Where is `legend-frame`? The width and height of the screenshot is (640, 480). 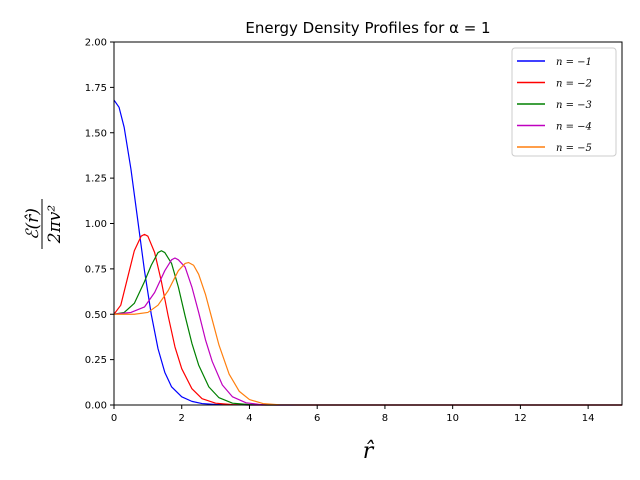 legend-frame is located at coordinates (564, 102).